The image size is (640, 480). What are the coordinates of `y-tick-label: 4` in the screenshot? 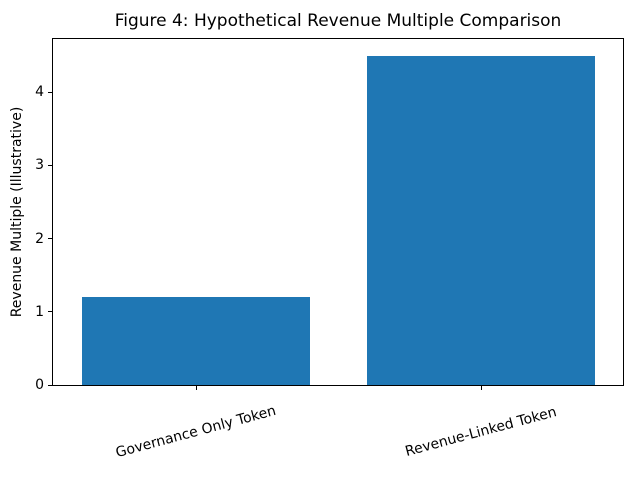 It's located at (39, 92).